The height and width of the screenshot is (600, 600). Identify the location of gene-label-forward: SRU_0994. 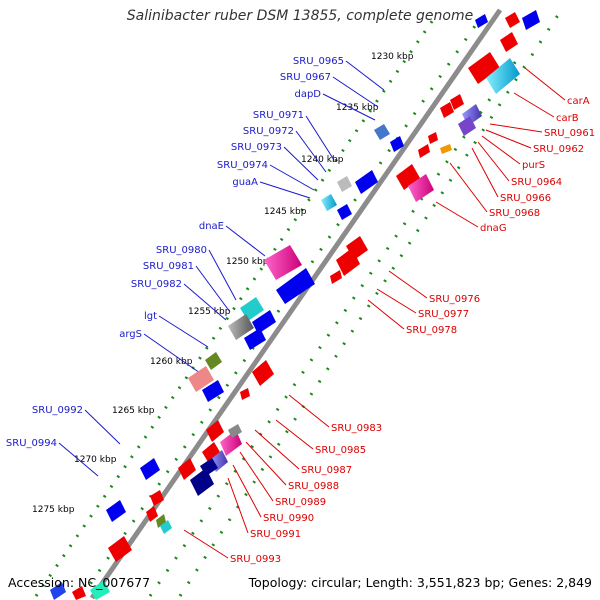
(31, 443).